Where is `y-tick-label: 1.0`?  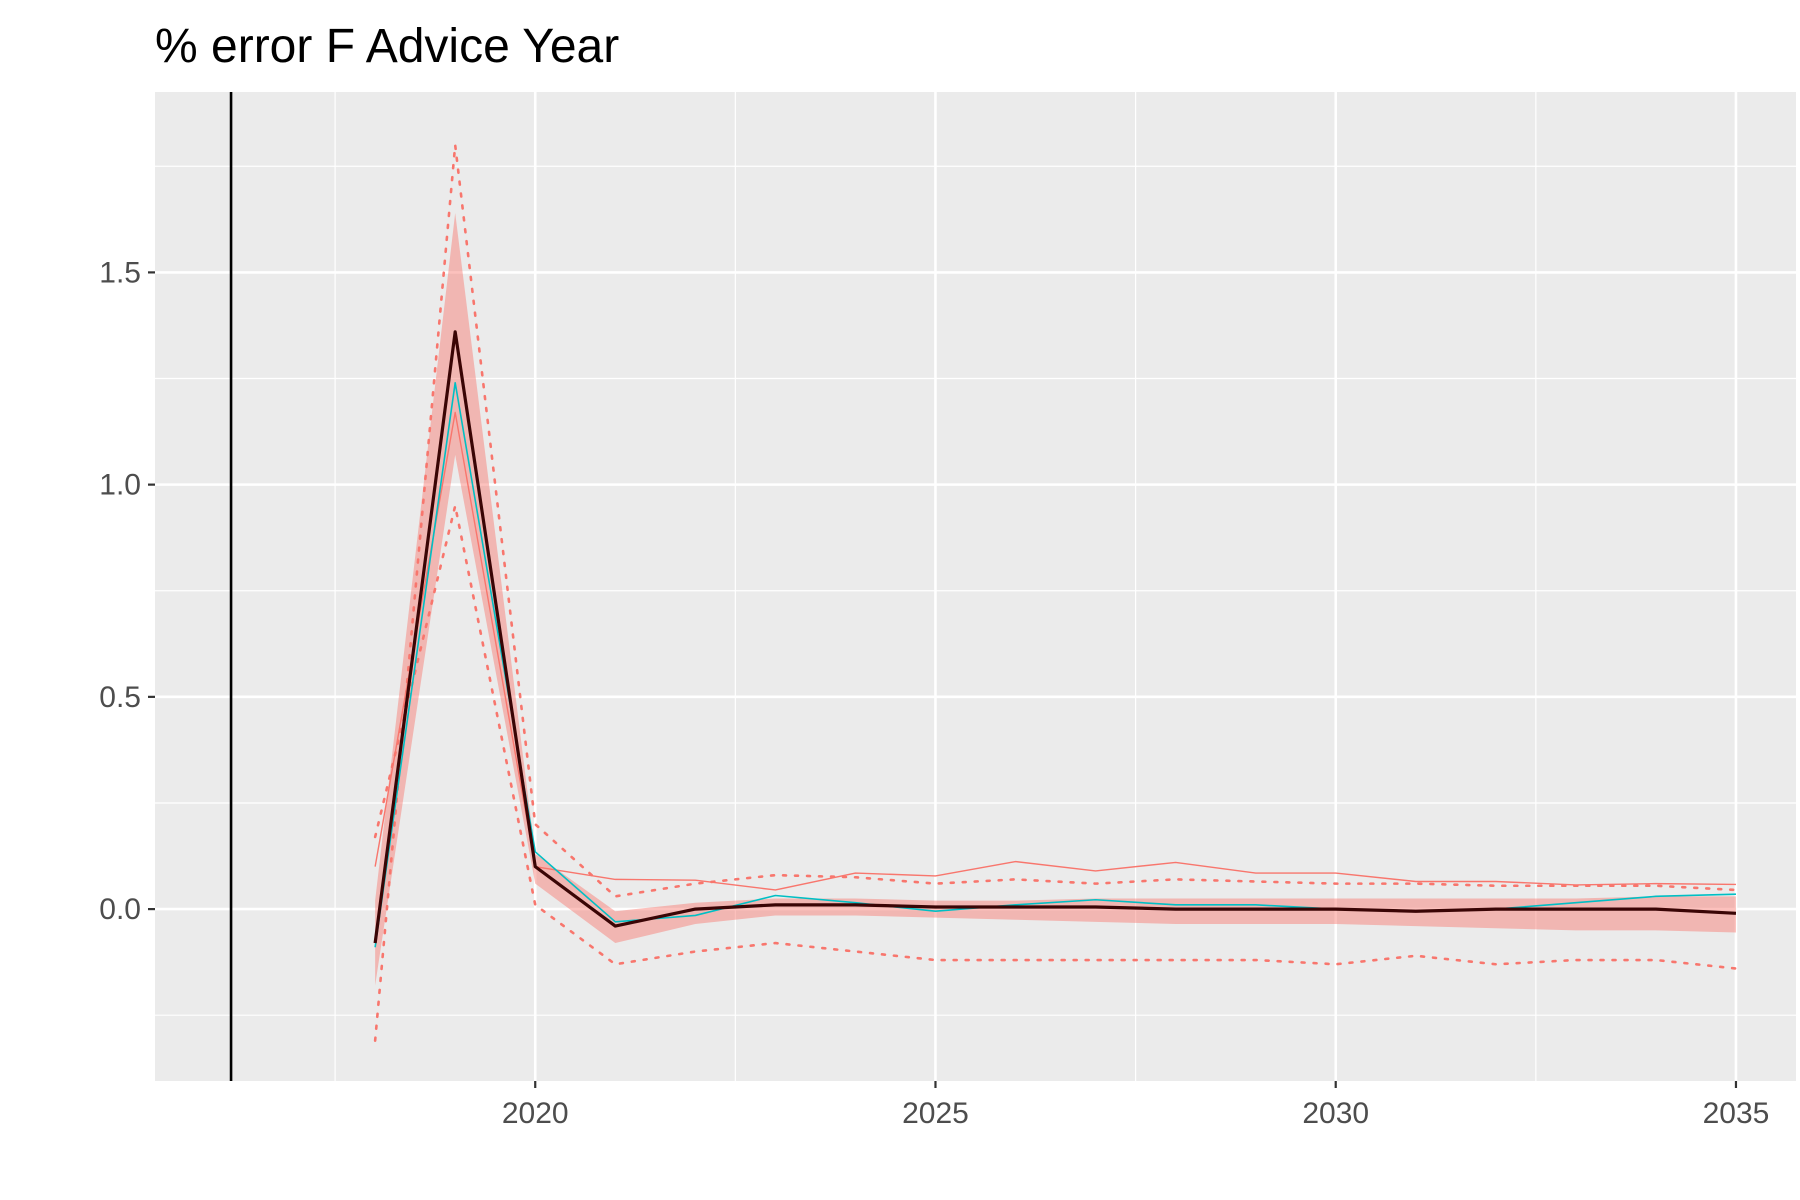
y-tick-label: 1.0 is located at coordinates (120, 485).